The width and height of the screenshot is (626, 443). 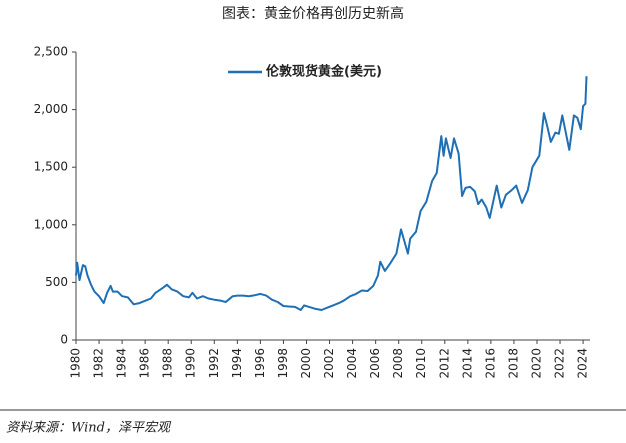 What do you see at coordinates (51, 109) in the screenshot?
I see `y-tick-label: 2,000` at bounding box center [51, 109].